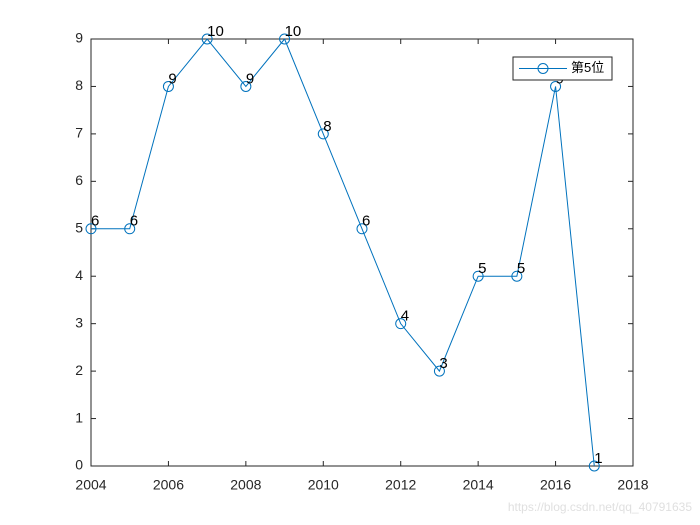 The width and height of the screenshot is (700, 525). Describe the element at coordinates (478, 485) in the screenshot. I see `x-tick-label: 2014` at that location.